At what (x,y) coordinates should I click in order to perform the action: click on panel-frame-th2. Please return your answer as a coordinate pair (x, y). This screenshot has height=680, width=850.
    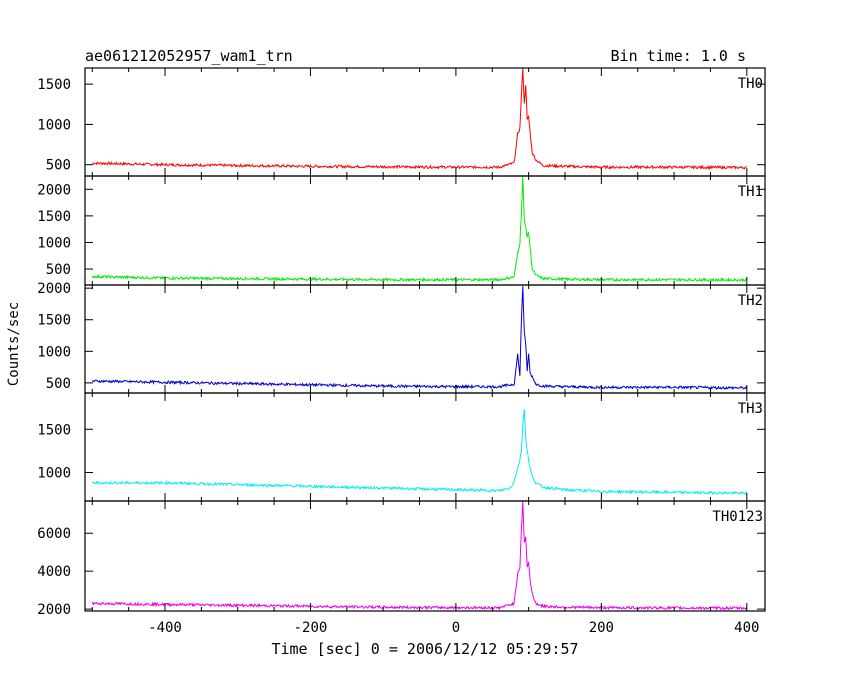
    Looking at the image, I should click on (425, 339).